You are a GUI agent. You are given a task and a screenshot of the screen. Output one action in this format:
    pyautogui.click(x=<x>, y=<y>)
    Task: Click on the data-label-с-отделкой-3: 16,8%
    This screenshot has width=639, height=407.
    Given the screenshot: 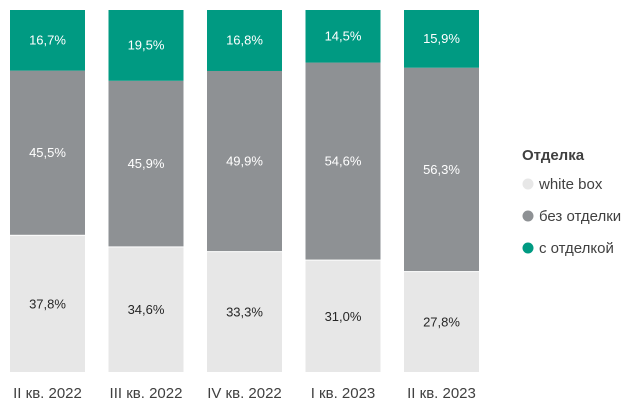 What is the action you would take?
    pyautogui.click(x=244, y=39)
    